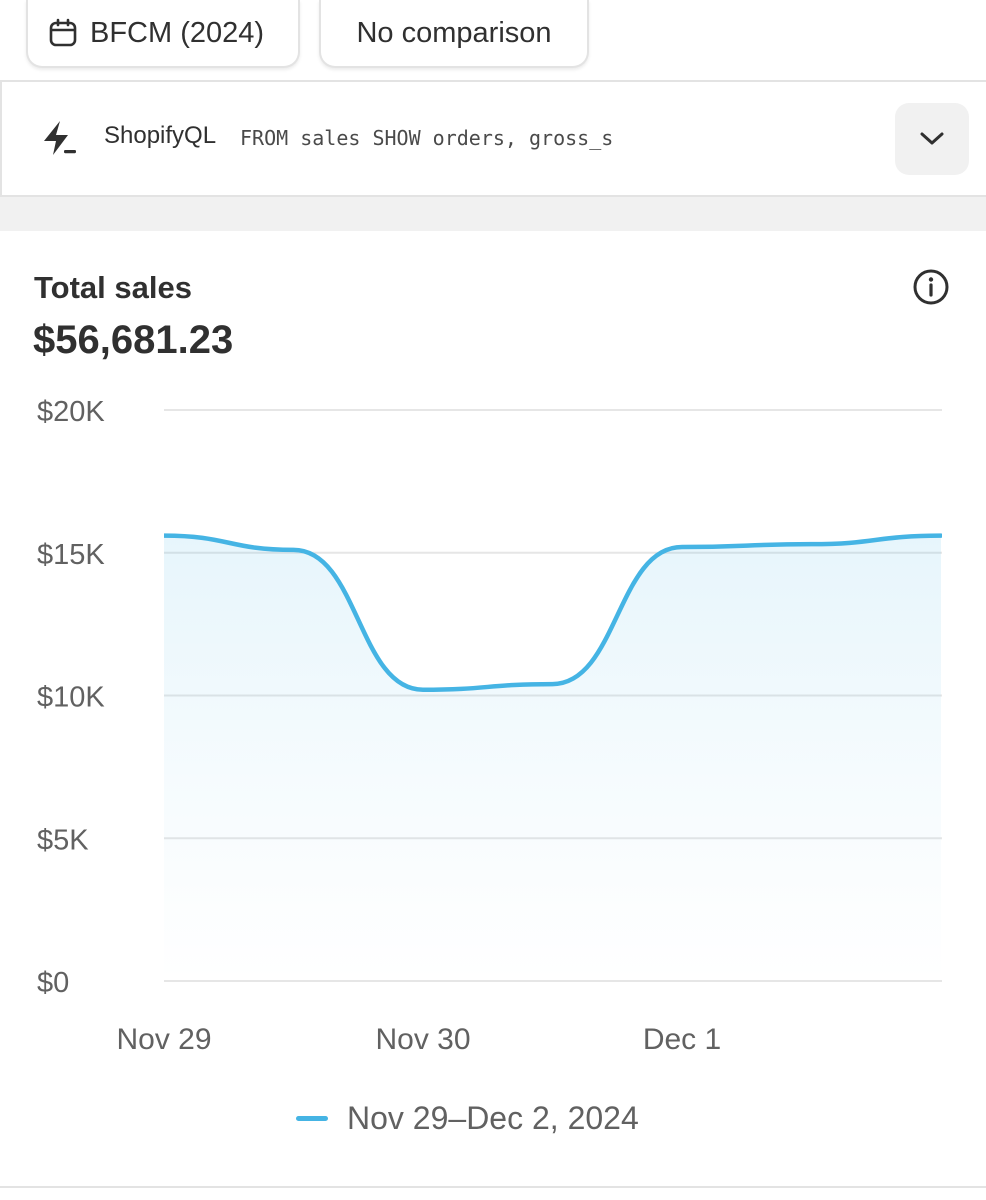 The width and height of the screenshot is (986, 1200). I want to click on expand-query-button, so click(932, 139).